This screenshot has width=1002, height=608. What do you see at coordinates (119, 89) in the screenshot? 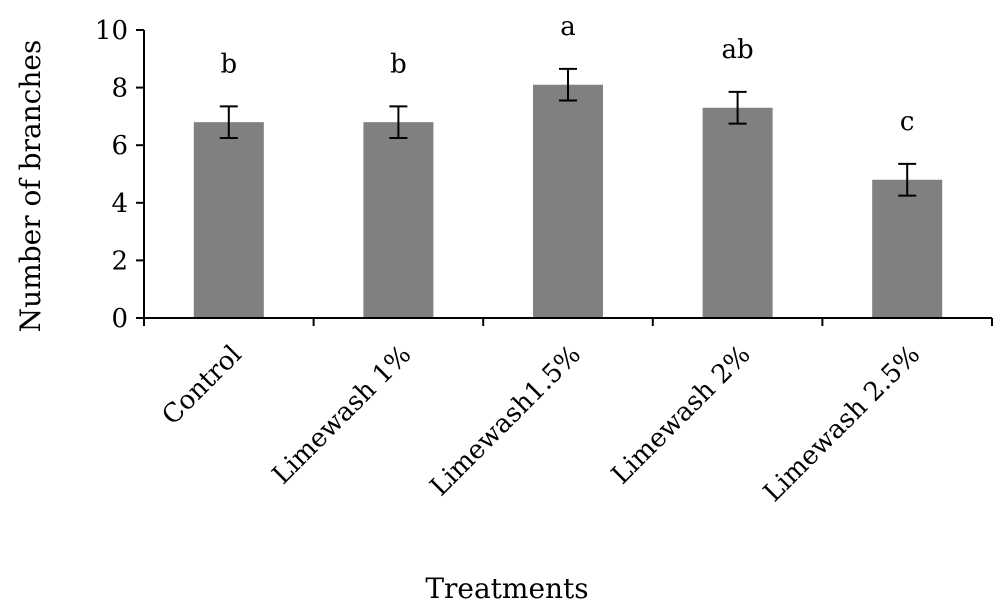
I see `y-tick-label: 8` at bounding box center [119, 89].